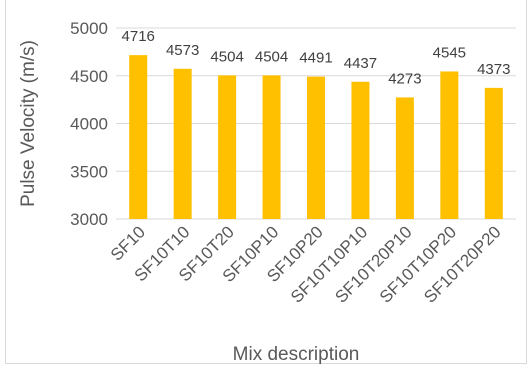 Image resolution: width=531 pixels, height=366 pixels. I want to click on data-label: 4545, so click(449, 52).